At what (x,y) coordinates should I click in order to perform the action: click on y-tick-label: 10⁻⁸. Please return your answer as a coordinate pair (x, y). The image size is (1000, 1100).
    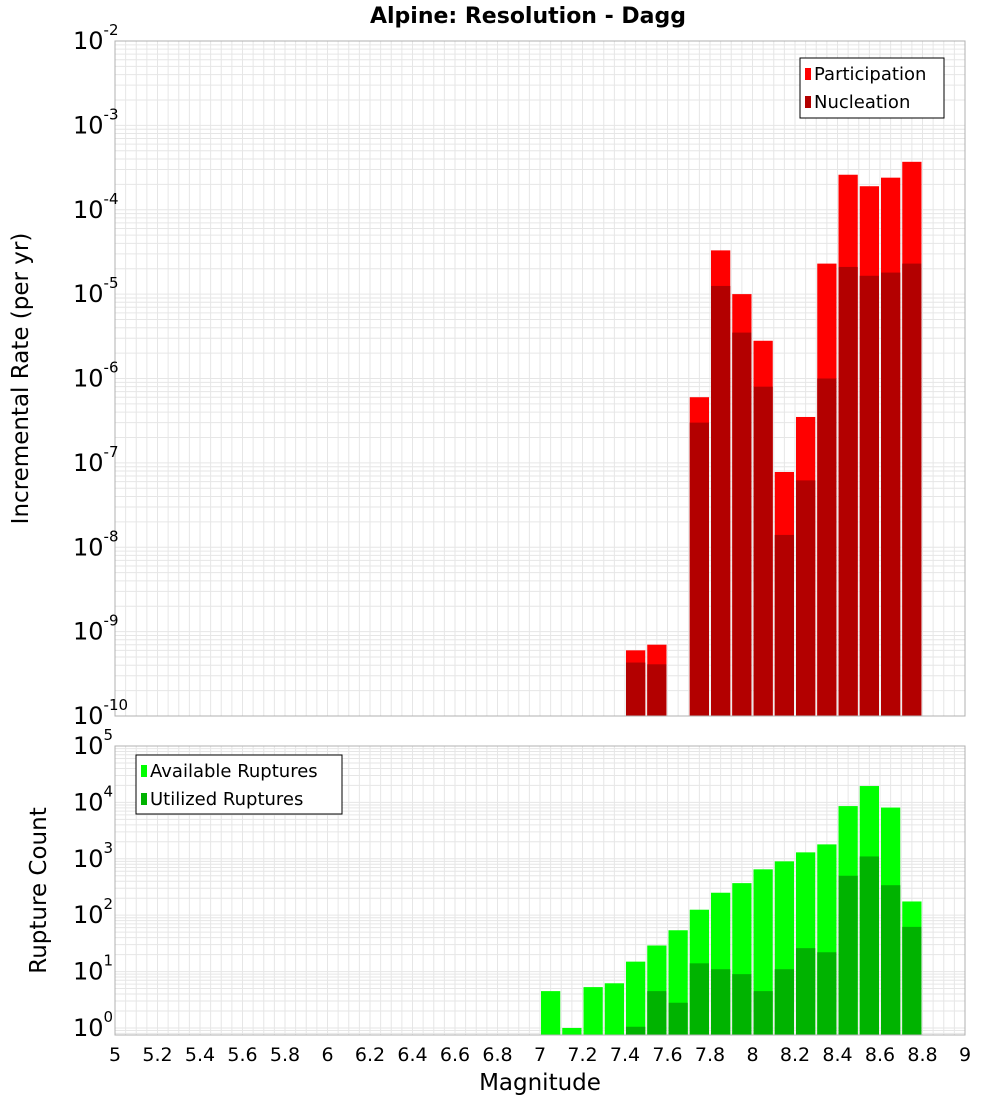
    Looking at the image, I should click on (96, 544).